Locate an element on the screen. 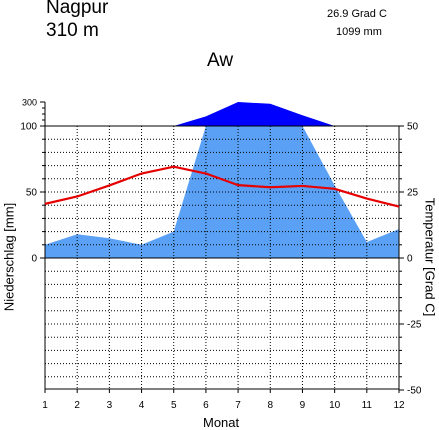 This screenshot has height=430, width=439. right-tick-label: 0 is located at coordinates (410, 259).